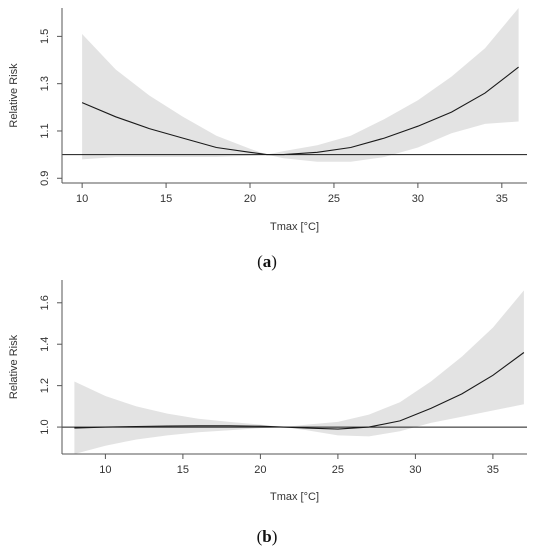 The width and height of the screenshot is (538, 550). What do you see at coordinates (45, 426) in the screenshot?
I see `y-tick-label-1: 1.0` at bounding box center [45, 426].